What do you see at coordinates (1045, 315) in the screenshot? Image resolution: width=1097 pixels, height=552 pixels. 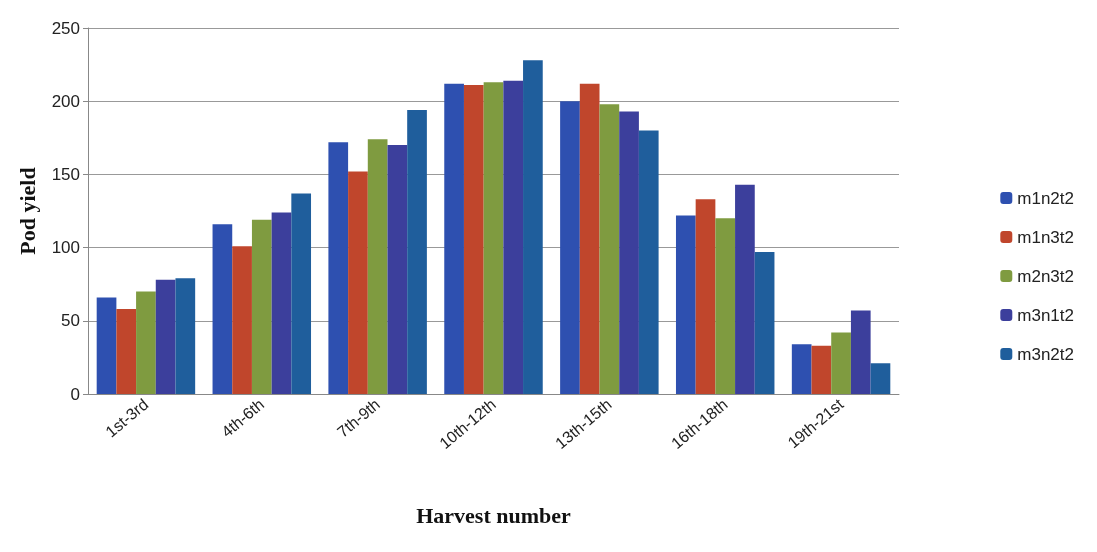 I see `legend-label: m3n1t2` at bounding box center [1045, 315].